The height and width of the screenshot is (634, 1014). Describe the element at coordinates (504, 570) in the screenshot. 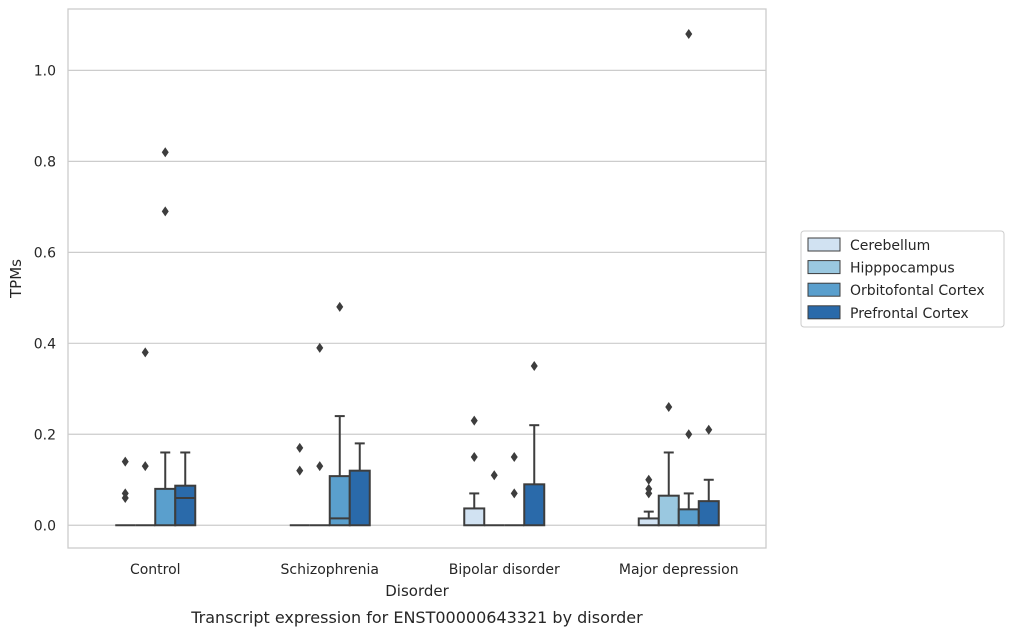

I see `x-tick-label: Bipolar disorder` at that location.